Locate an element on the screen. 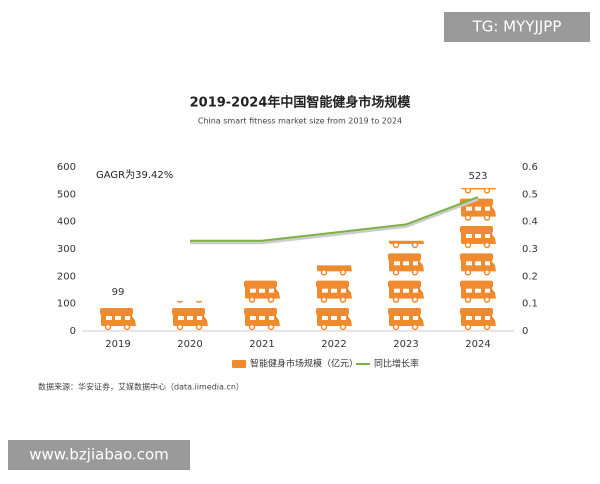 Image resolution: width=600 pixels, height=484 pixels. x-tick-label: 2021 is located at coordinates (261, 344).